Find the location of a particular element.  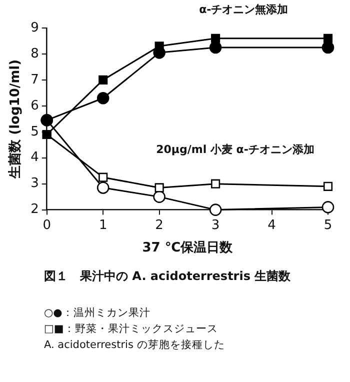

x-tick-label: 3 is located at coordinates (215, 225).